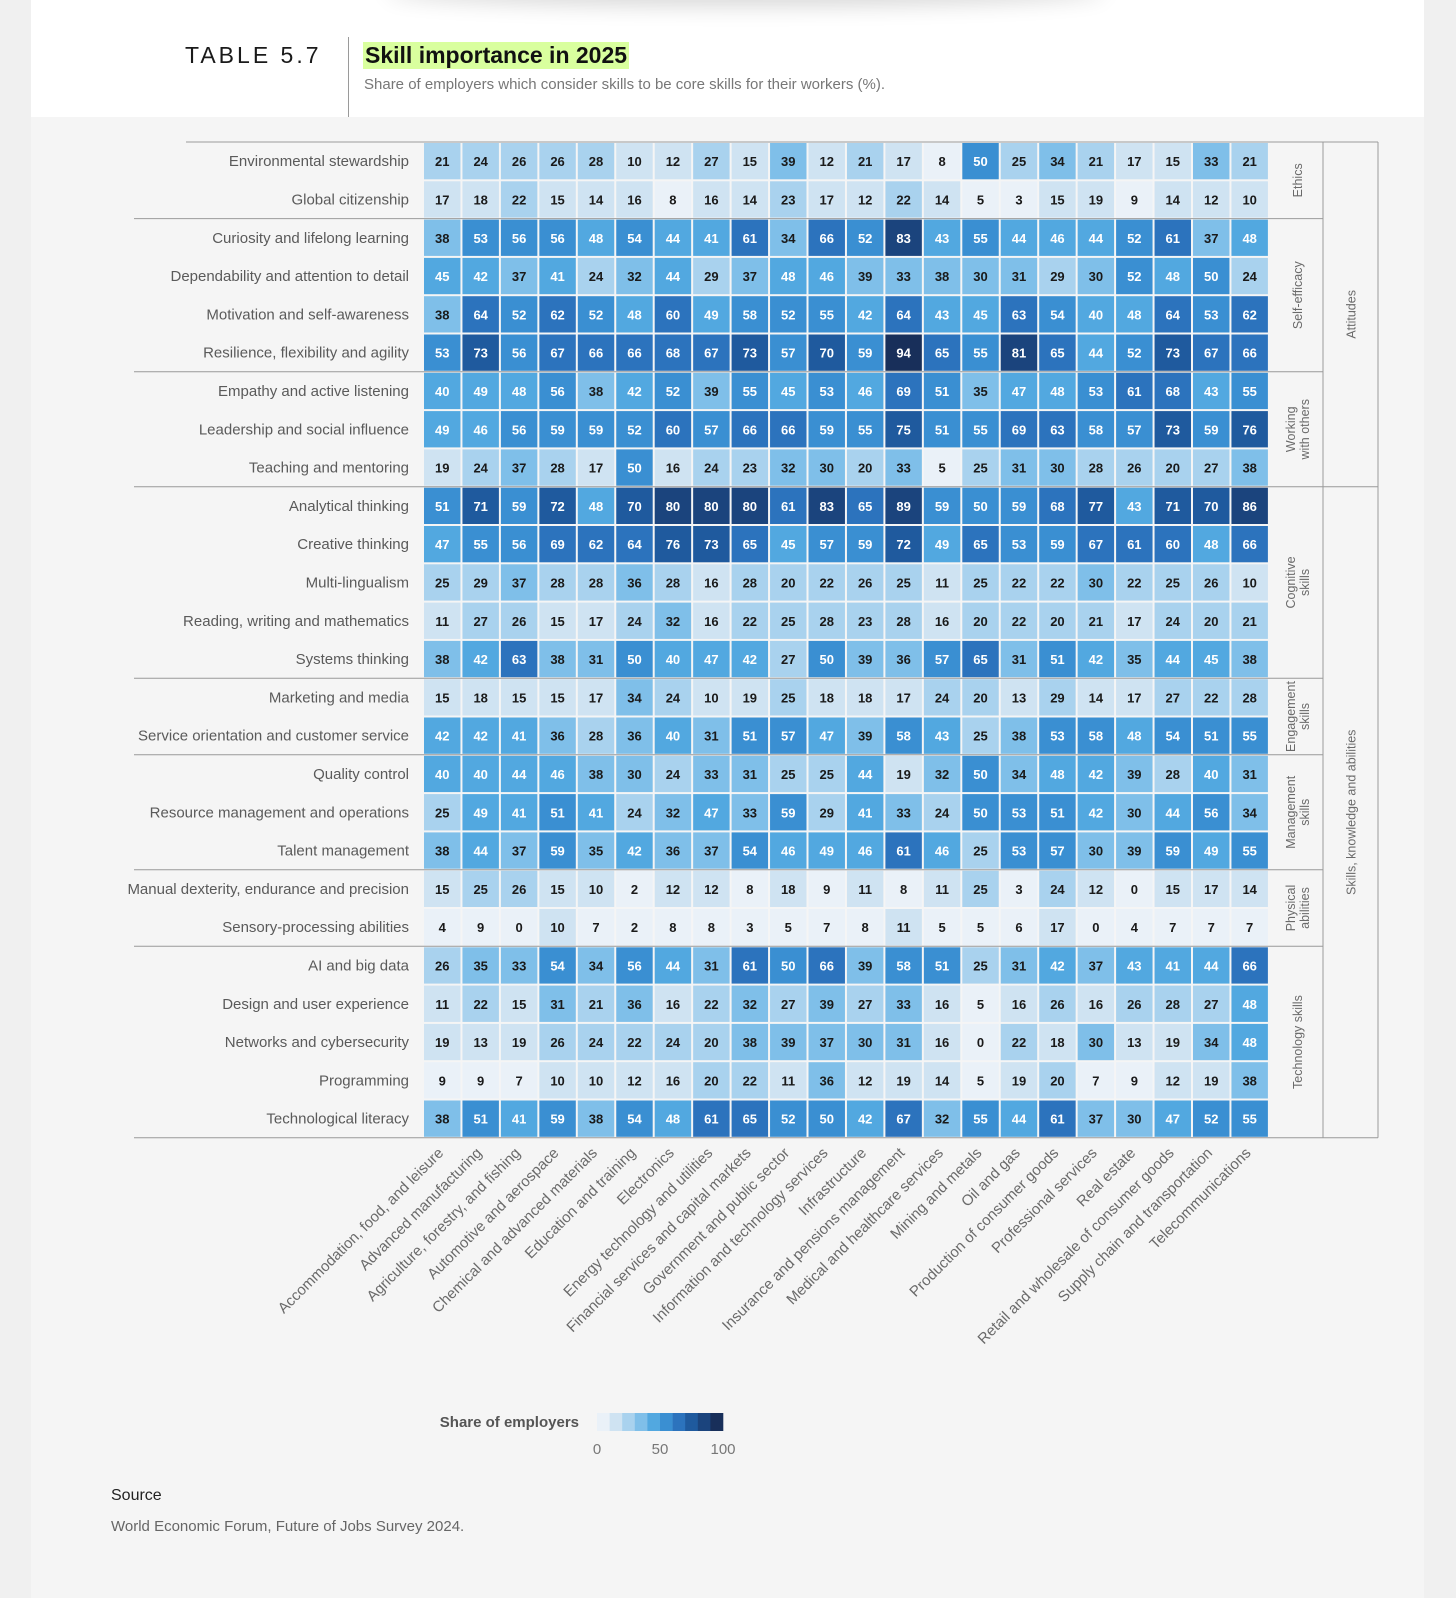 The height and width of the screenshot is (1598, 1456). What do you see at coordinates (442, 889) in the screenshot?
I see `cell-value: 15` at bounding box center [442, 889].